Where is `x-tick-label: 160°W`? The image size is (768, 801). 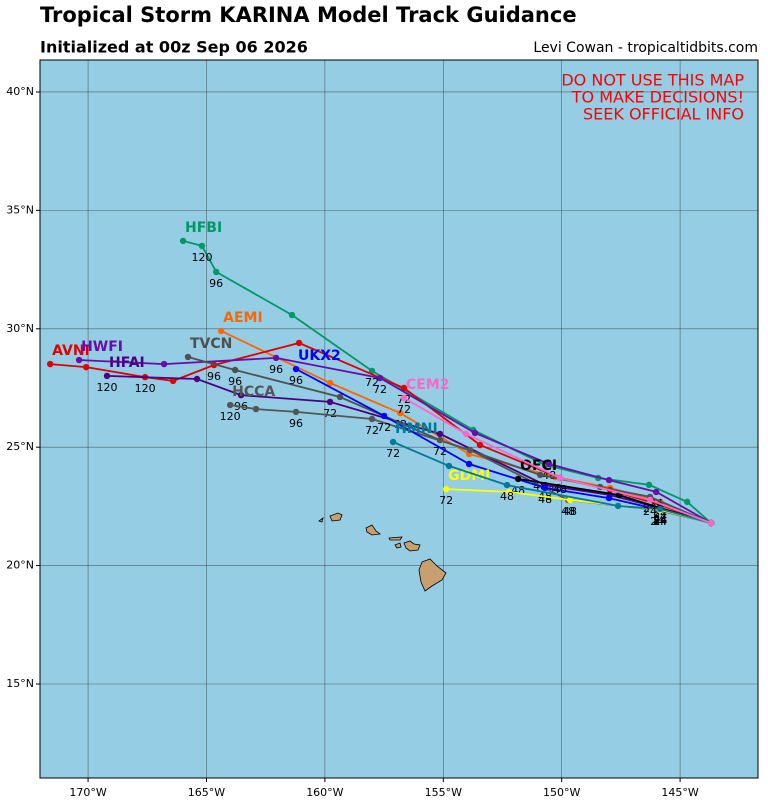
x-tick-label: 160°W is located at coordinates (324, 792).